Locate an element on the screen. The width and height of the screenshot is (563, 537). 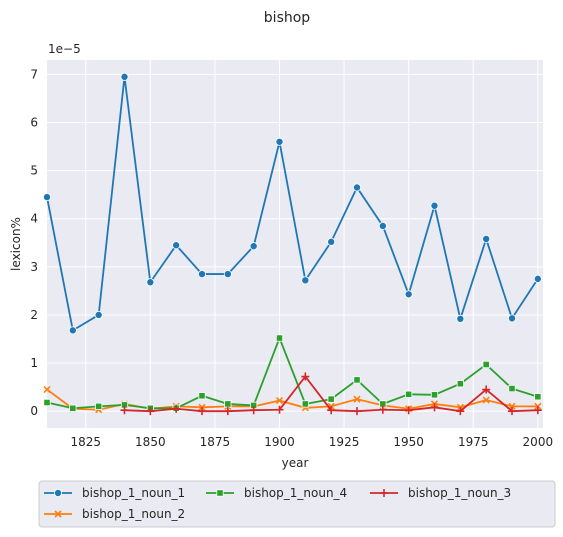
legend-box is located at coordinates (297, 504).